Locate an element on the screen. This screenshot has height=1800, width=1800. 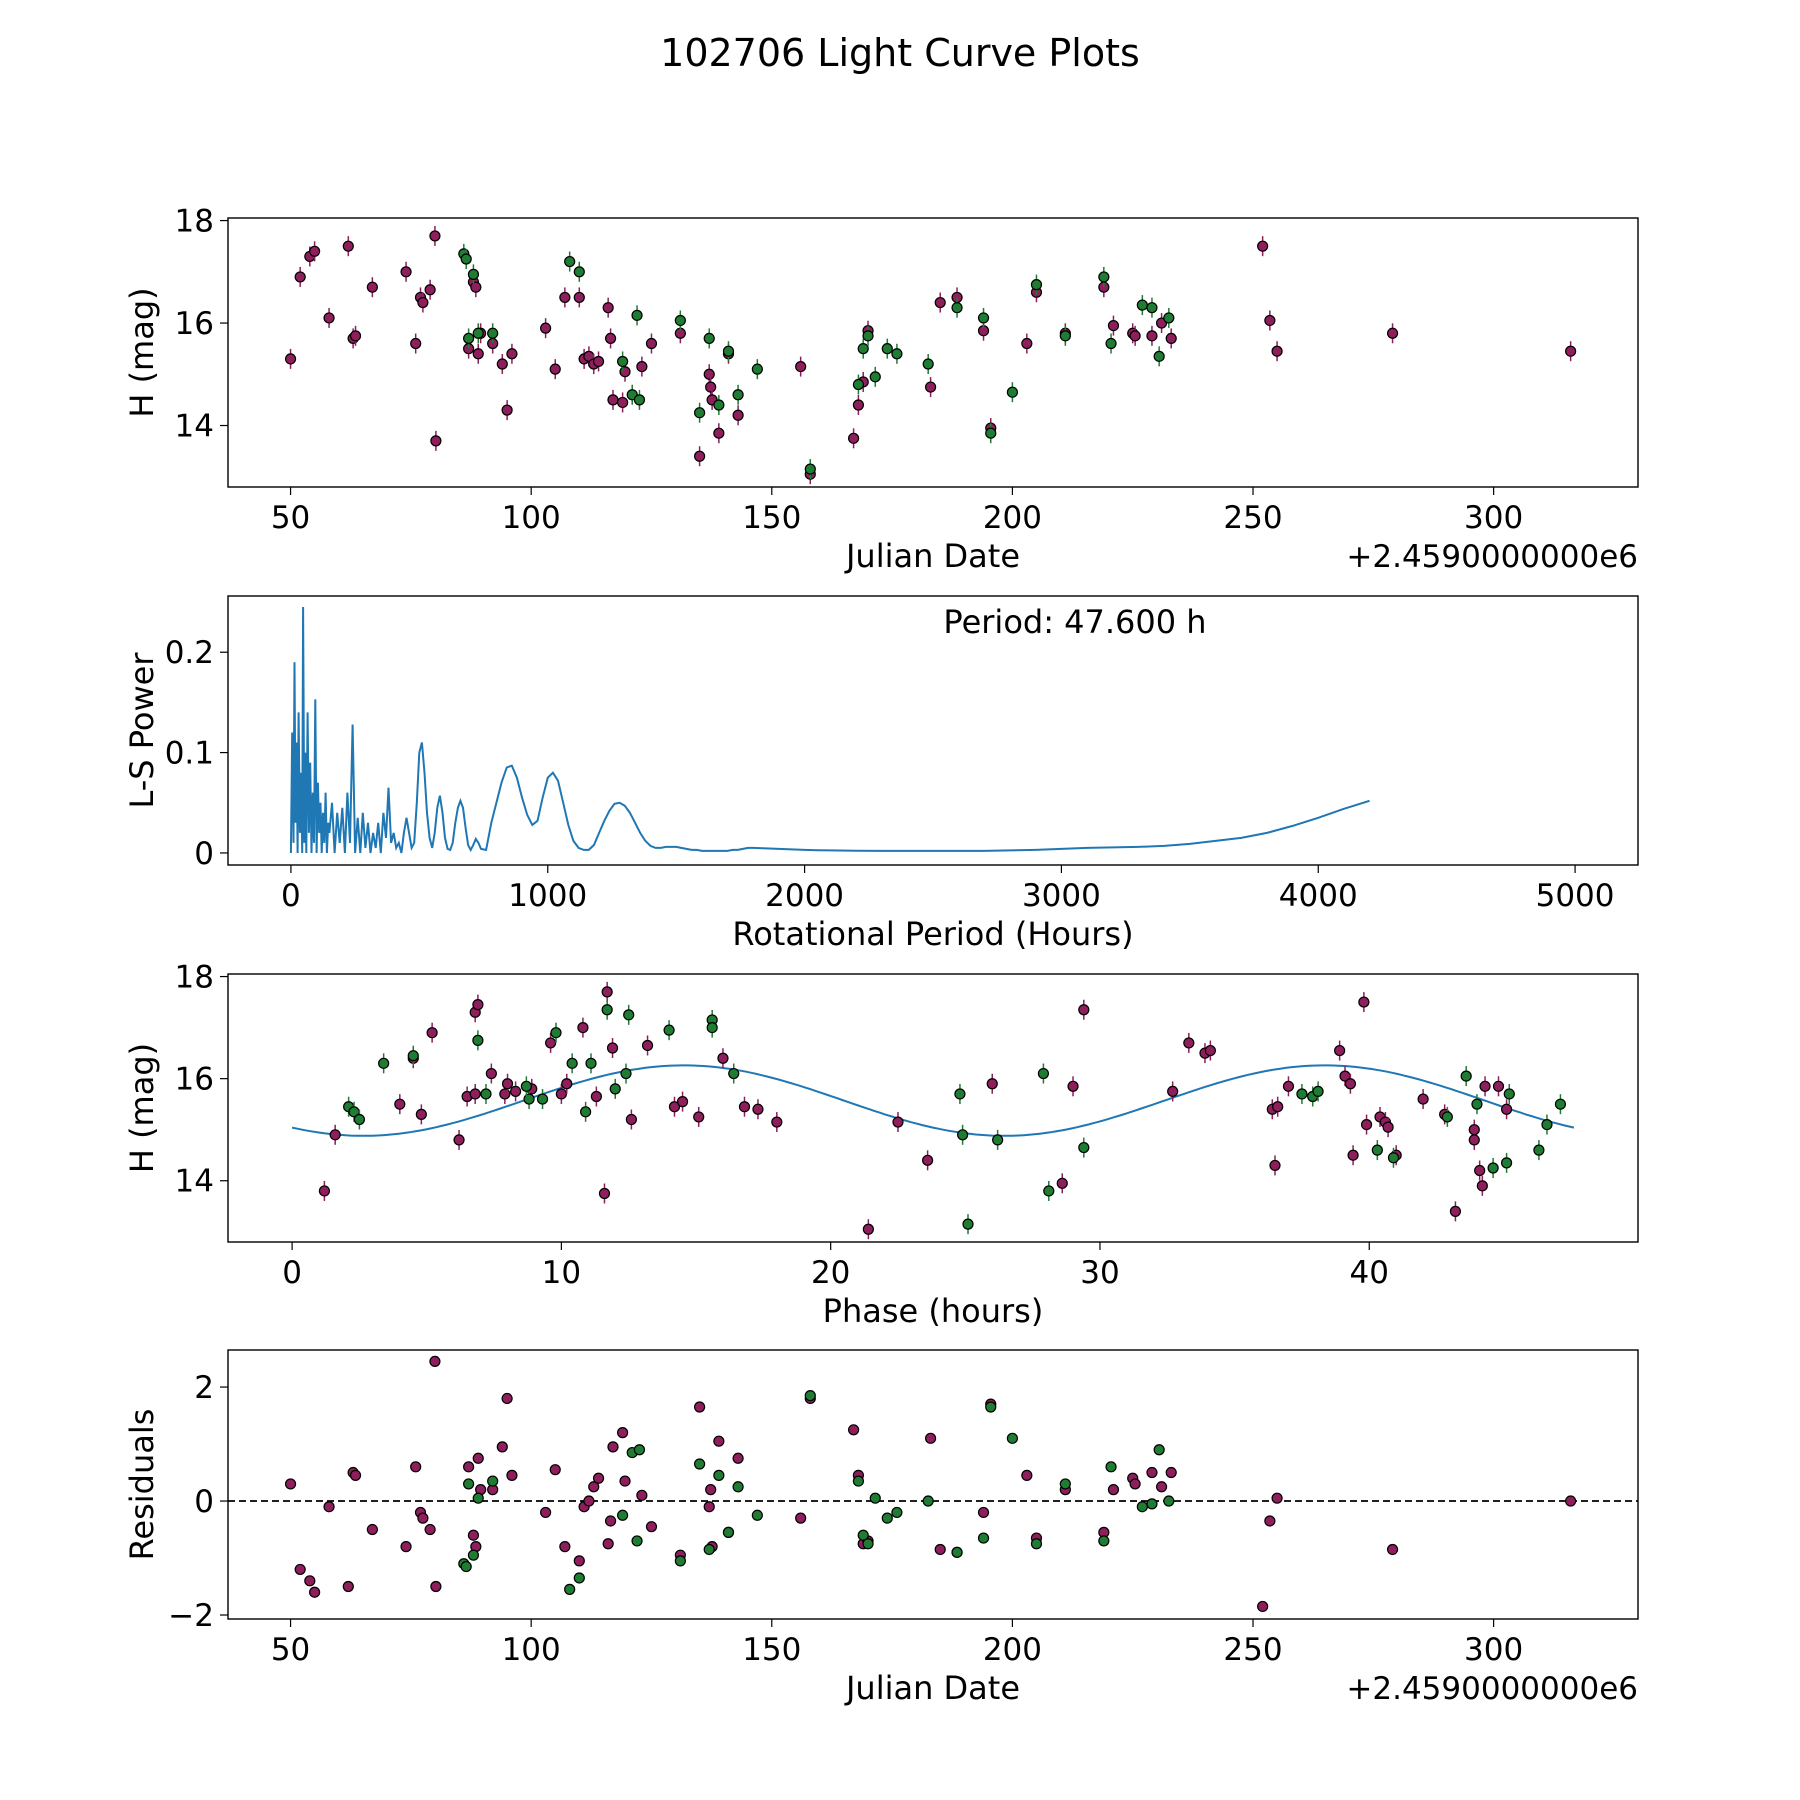
x-tick-label: 4000 is located at coordinates (1318, 896).